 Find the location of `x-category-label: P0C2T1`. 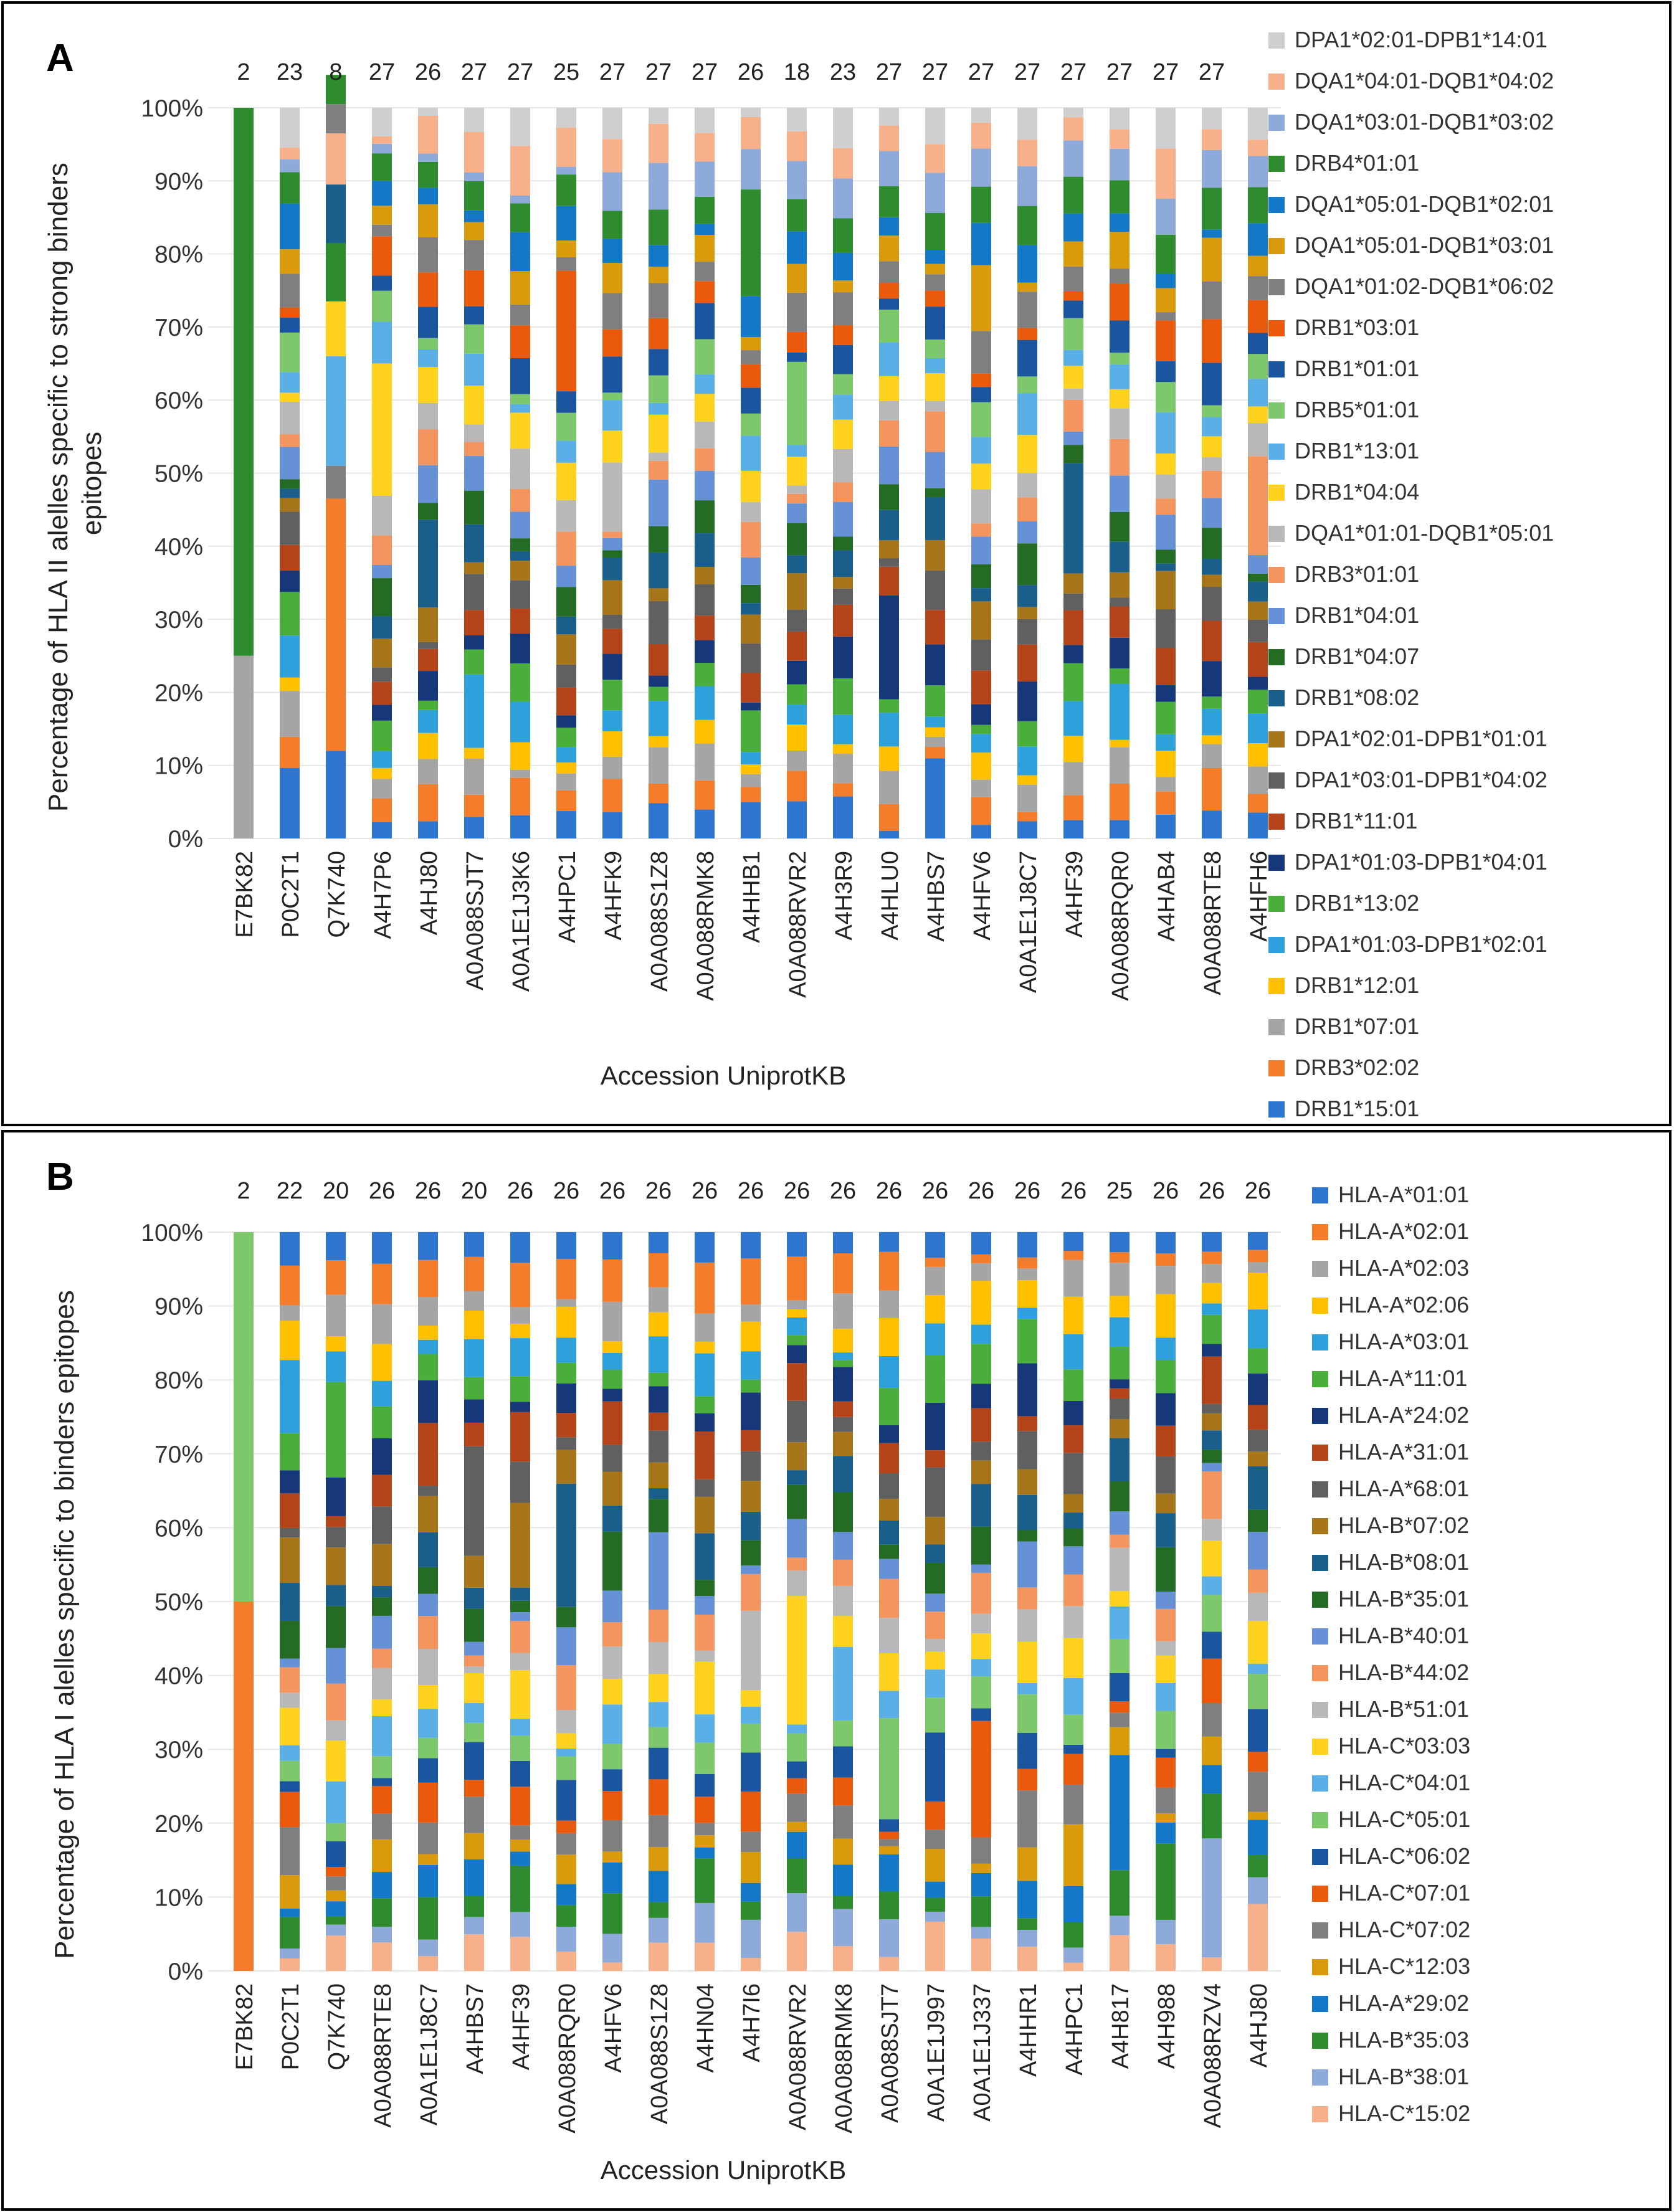

x-category-label: P0C2T1 is located at coordinates (291, 894).